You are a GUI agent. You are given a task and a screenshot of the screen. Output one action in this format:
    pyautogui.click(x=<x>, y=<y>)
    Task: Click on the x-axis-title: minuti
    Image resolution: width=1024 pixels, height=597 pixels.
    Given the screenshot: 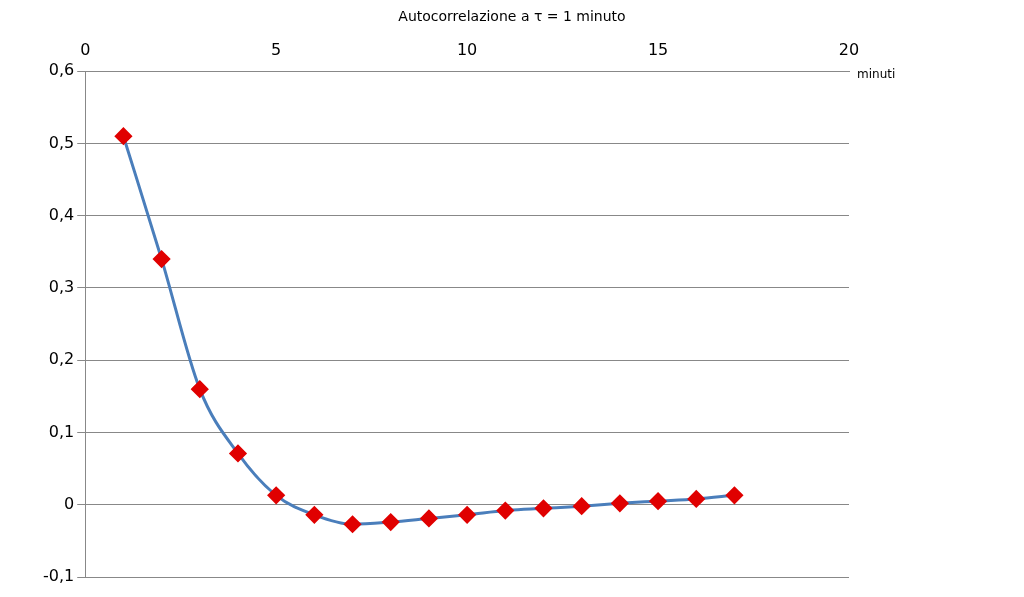 What is the action you would take?
    pyautogui.click(x=876, y=74)
    